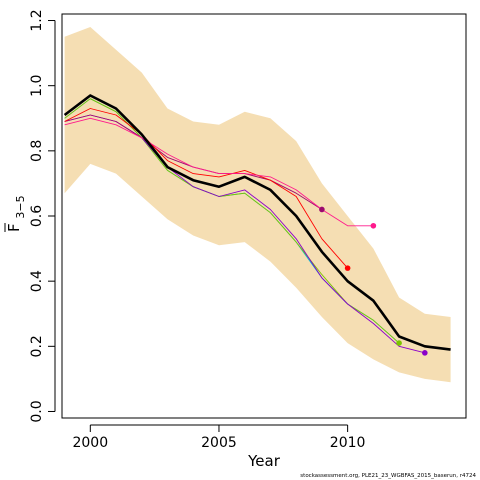  I want to click on x-axis: 2000 2005 2010, so click(219, 437).